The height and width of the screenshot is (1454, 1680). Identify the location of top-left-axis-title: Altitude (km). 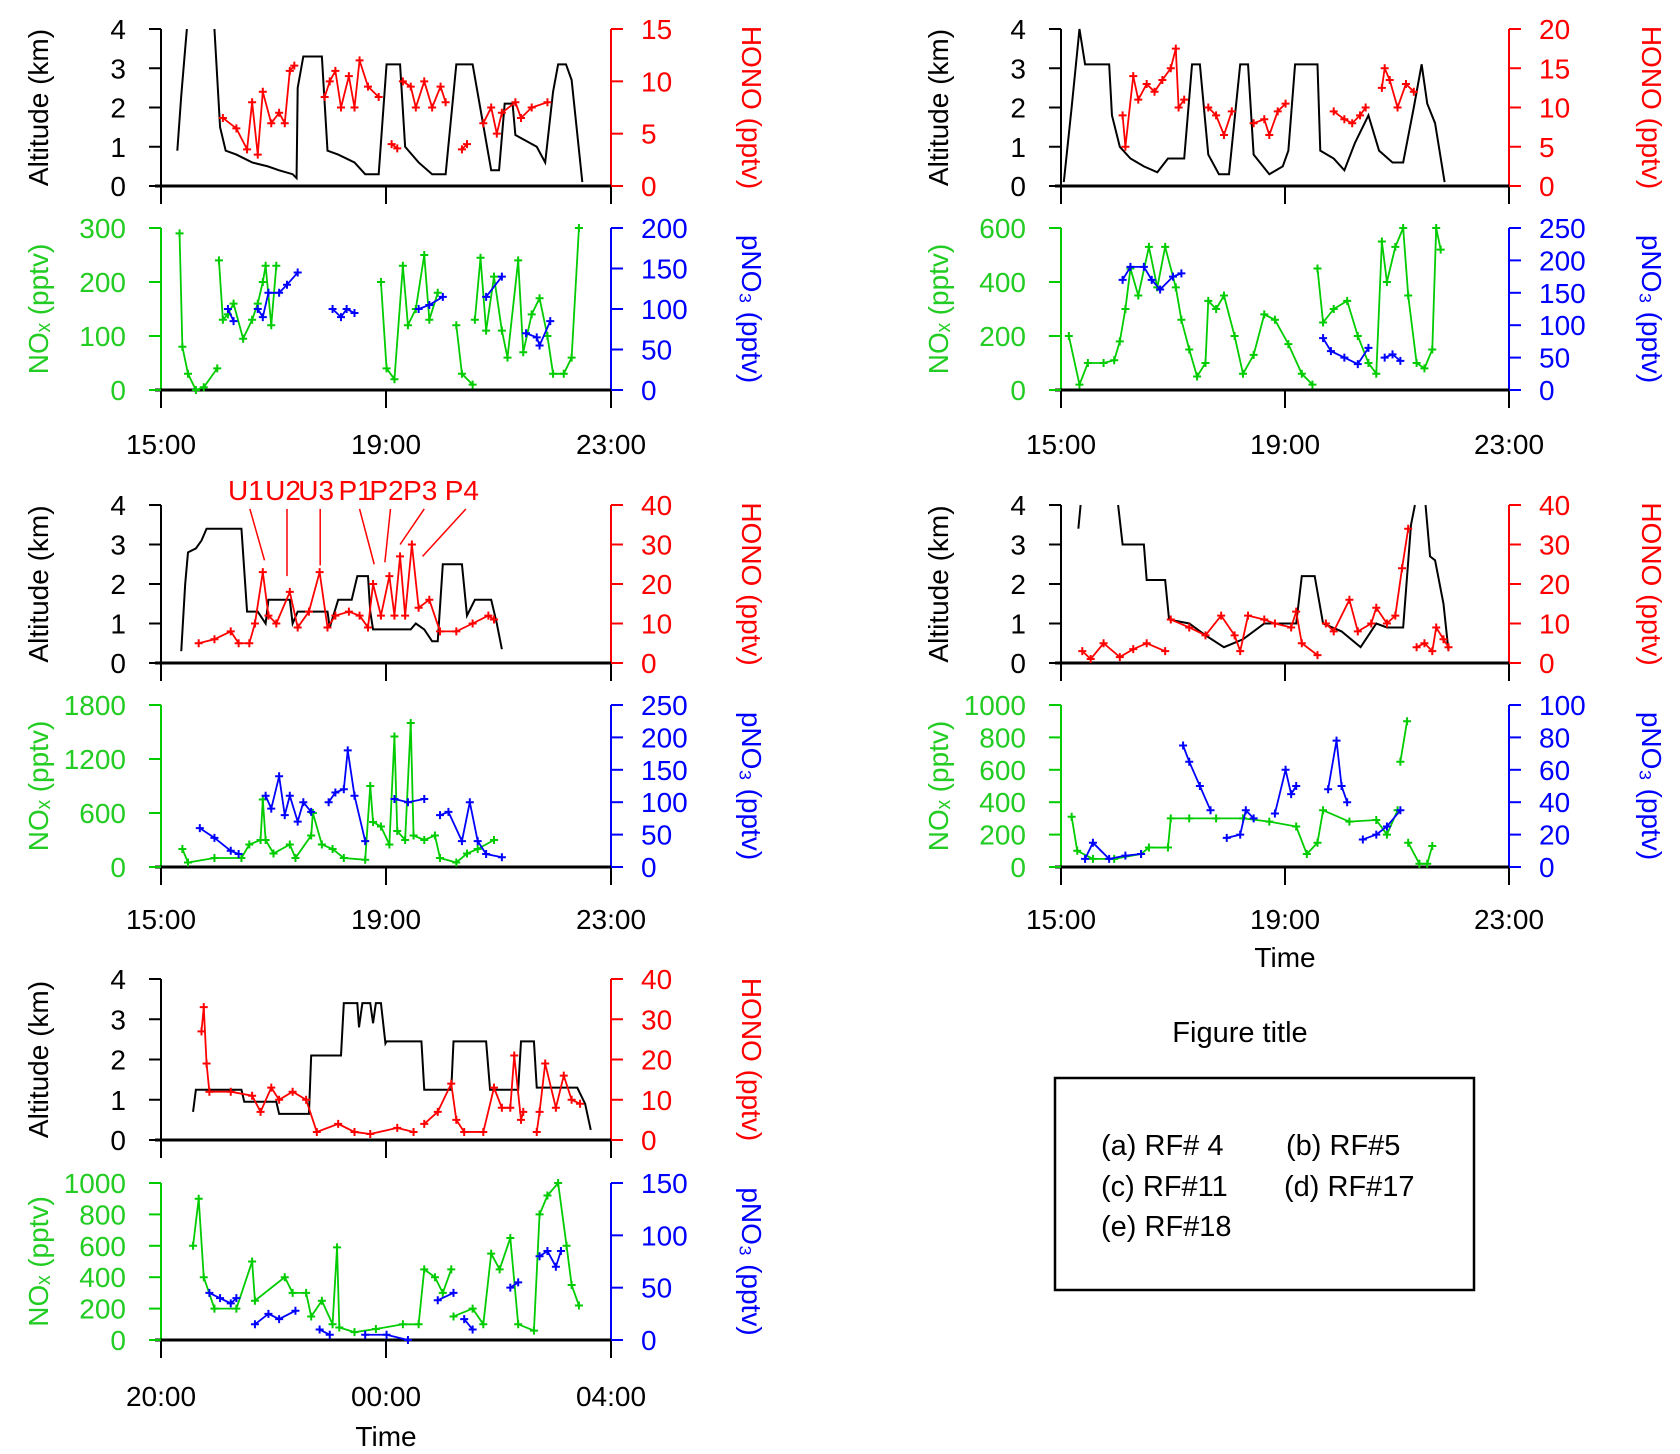
(38, 583).